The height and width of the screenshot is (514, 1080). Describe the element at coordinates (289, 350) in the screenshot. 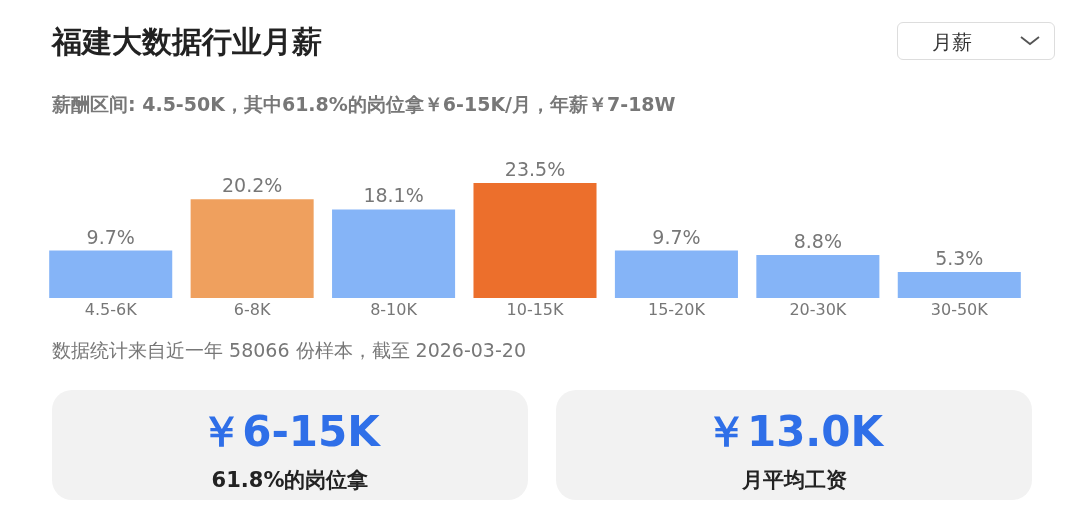

I see `text: 数据统计来自近一年 58066 份样本，截至 2026-03-20` at that location.